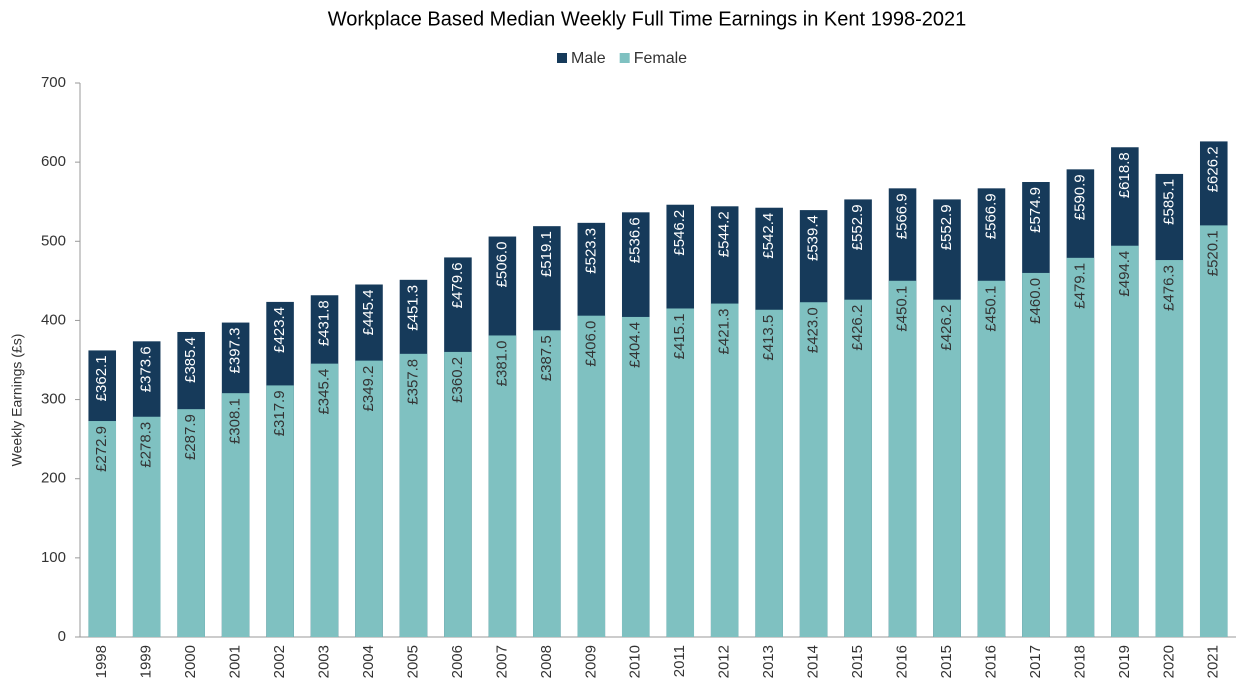 This screenshot has height=688, width=1242. I want to click on y-tick-label: 300, so click(53, 399).